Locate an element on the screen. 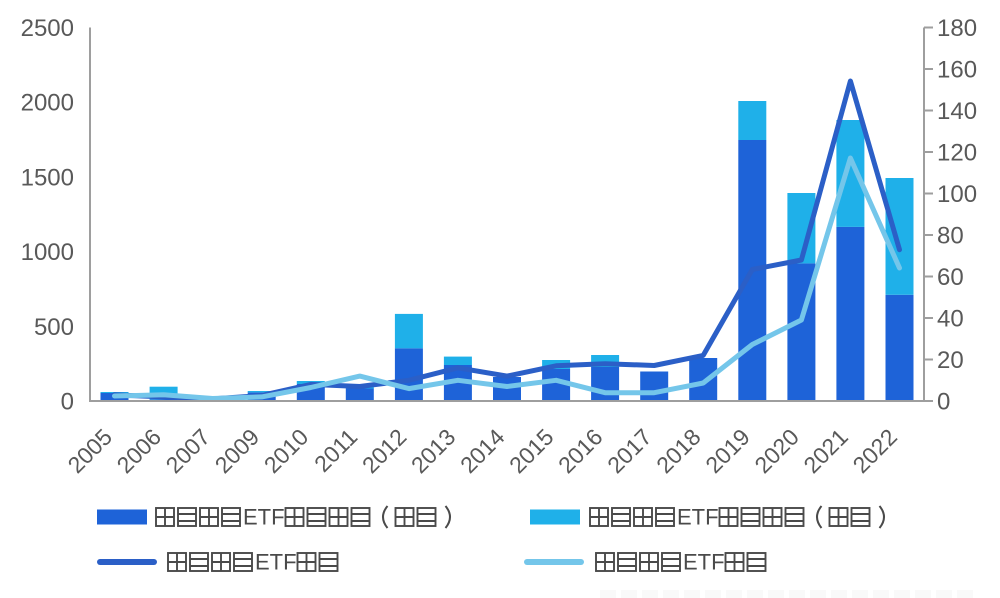 Image resolution: width=1000 pixels, height=598 pixels. svg-text: 120 is located at coordinates (957, 153).